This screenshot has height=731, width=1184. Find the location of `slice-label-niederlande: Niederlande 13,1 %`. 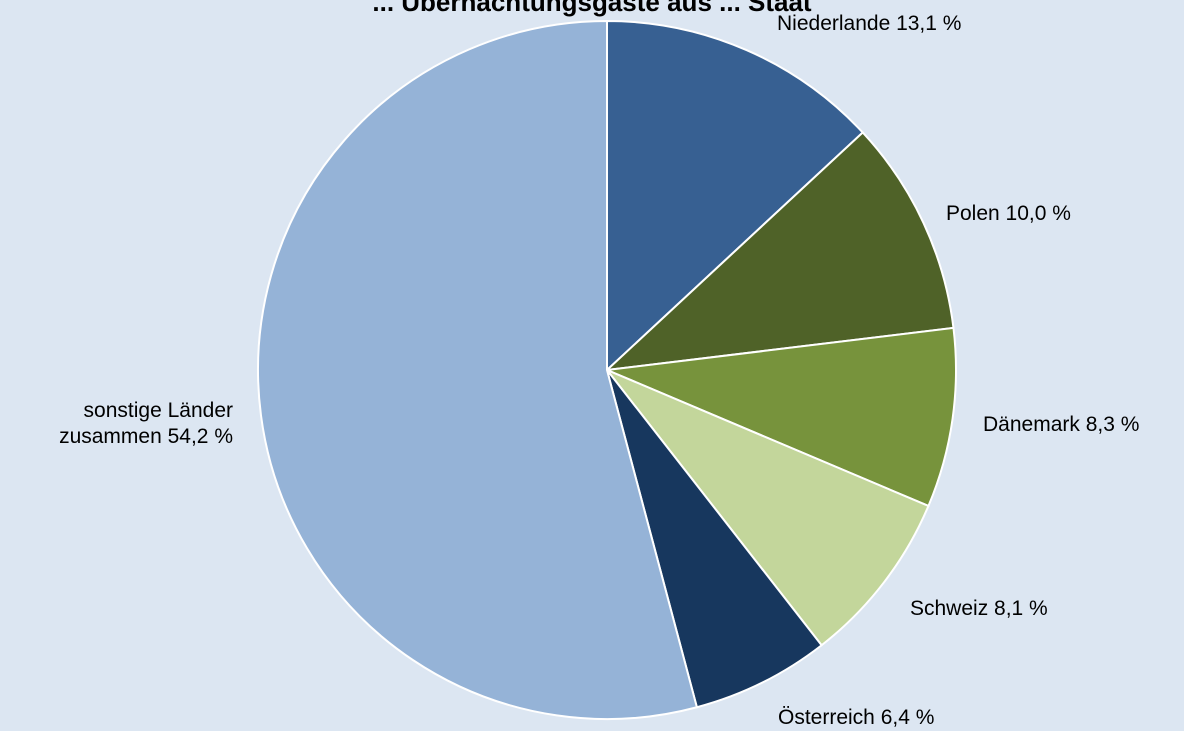

slice-label-niederlande: Niederlande 13,1 % is located at coordinates (869, 23).